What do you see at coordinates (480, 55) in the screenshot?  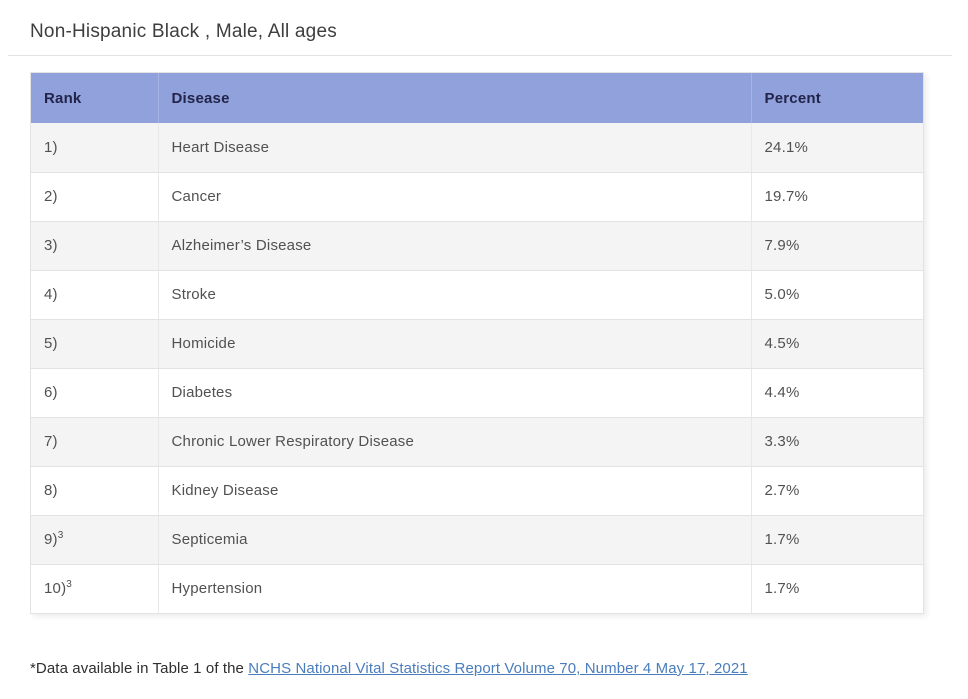 I see `title-divider` at bounding box center [480, 55].